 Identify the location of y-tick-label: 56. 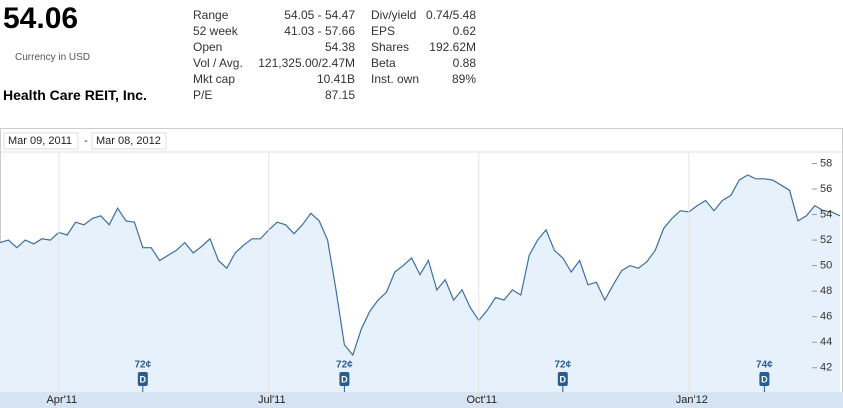
(826, 189).